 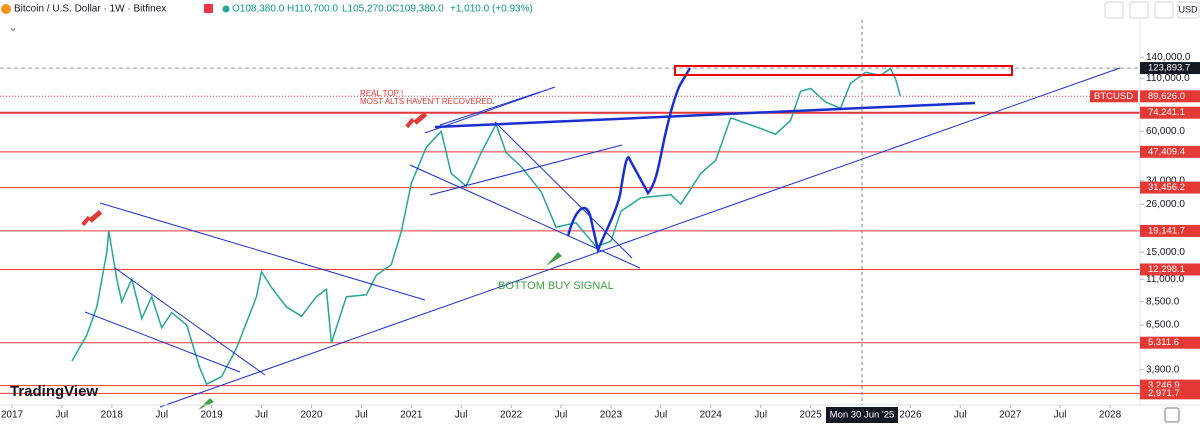 I want to click on symbol-tag-label: BTCUSD, so click(x=1113, y=96).